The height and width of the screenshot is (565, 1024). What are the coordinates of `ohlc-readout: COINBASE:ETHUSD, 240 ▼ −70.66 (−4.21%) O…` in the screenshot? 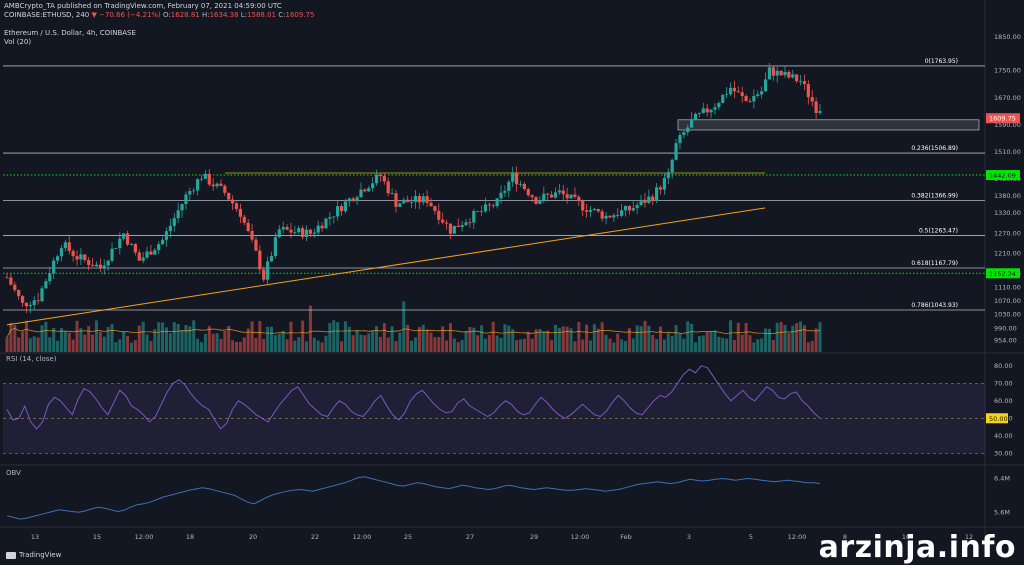 It's located at (159, 15).